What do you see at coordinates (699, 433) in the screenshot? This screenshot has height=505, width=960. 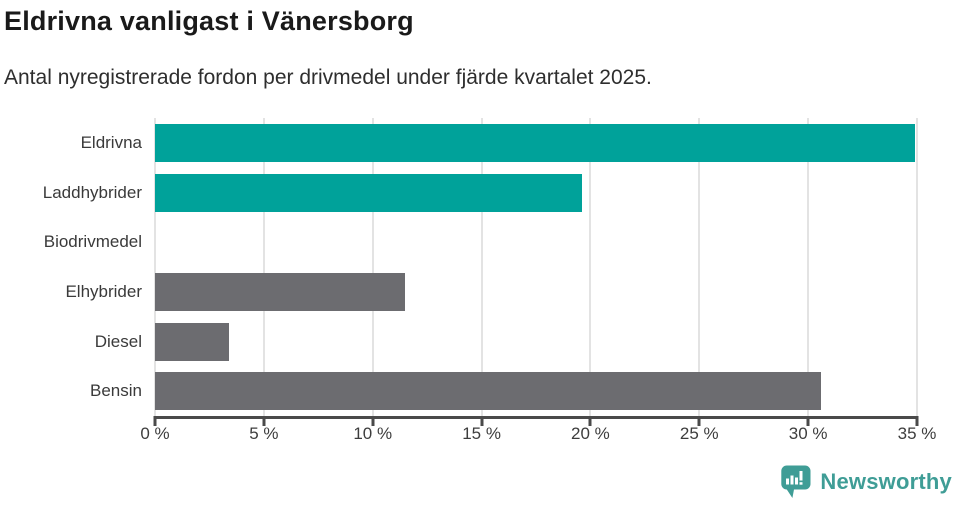 I see `x-tick-label-25: 25 %` at bounding box center [699, 433].